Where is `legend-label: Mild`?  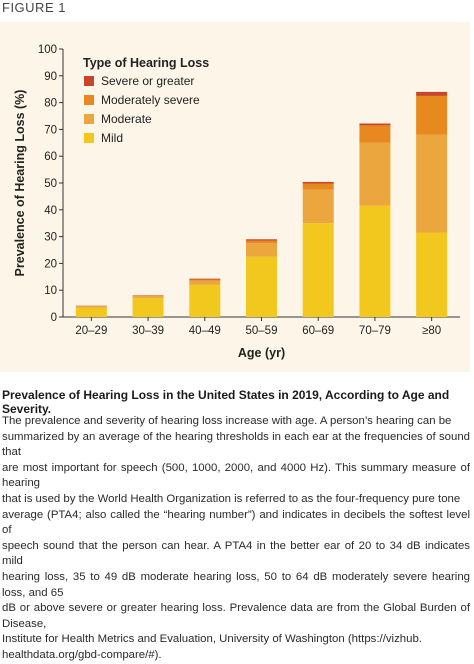 legend-label: Mild is located at coordinates (112, 138).